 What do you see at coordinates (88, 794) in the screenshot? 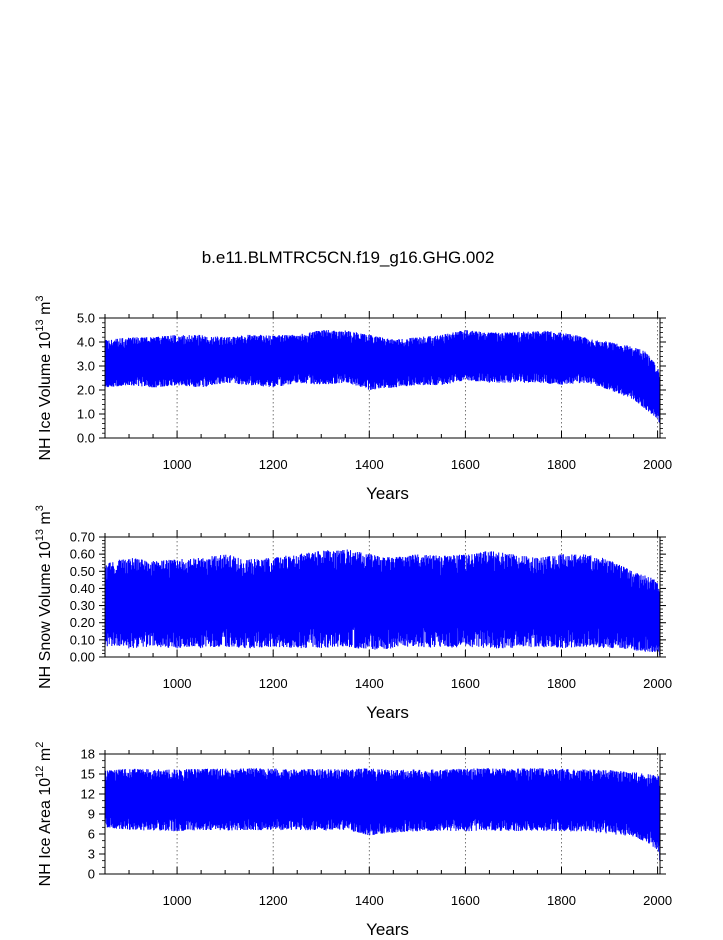
I see `y-tick-label: 12` at bounding box center [88, 794].